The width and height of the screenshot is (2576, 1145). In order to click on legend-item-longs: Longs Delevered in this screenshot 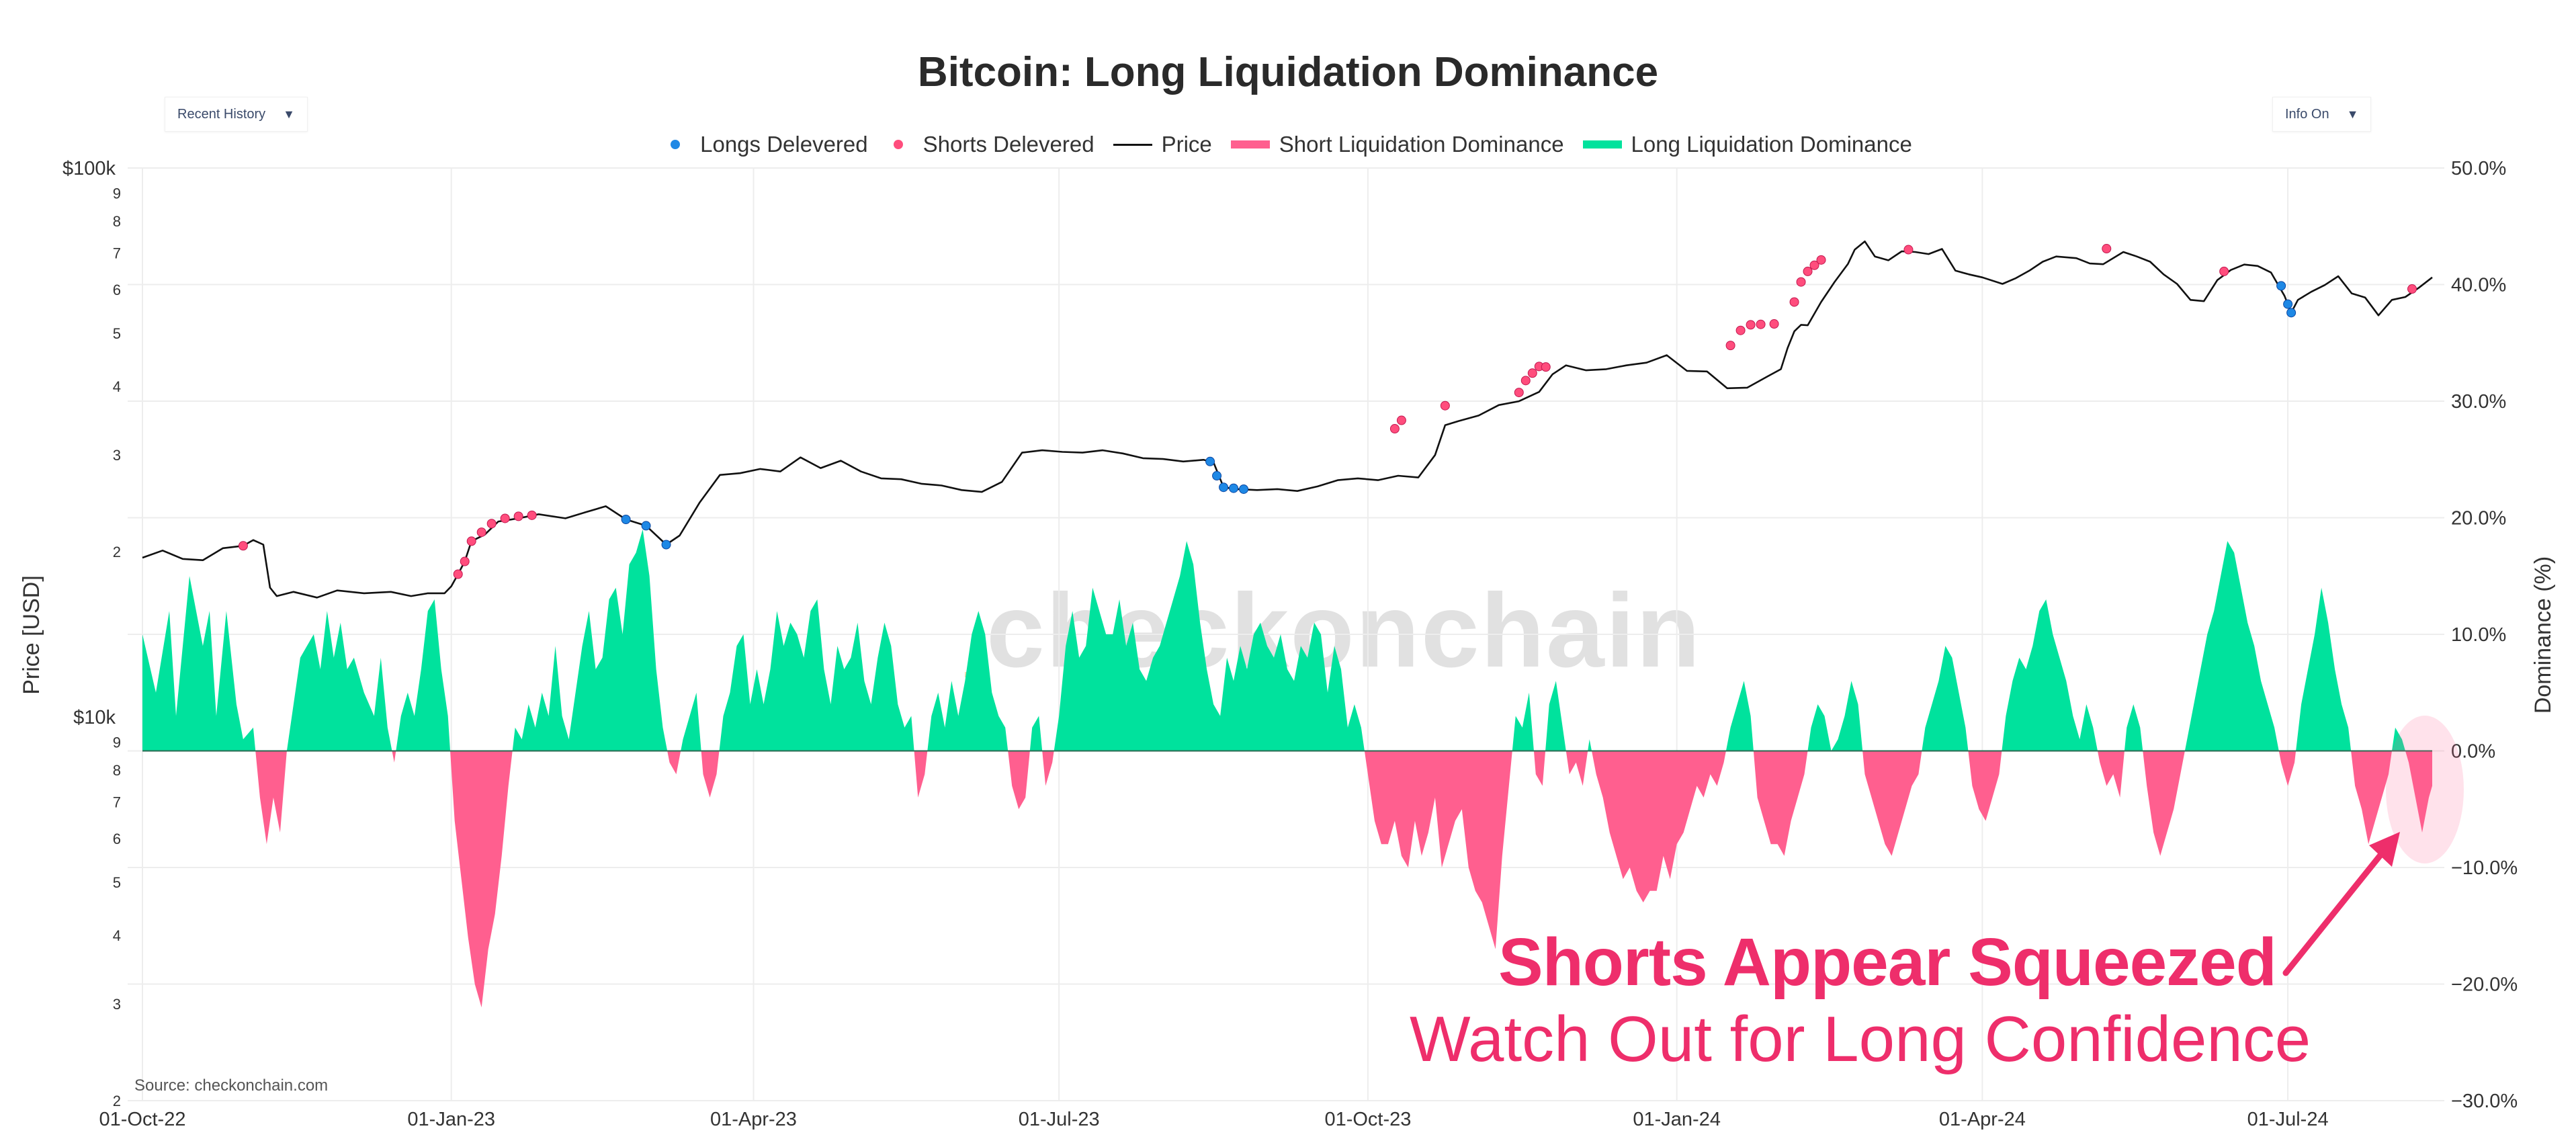, I will do `click(766, 144)`.